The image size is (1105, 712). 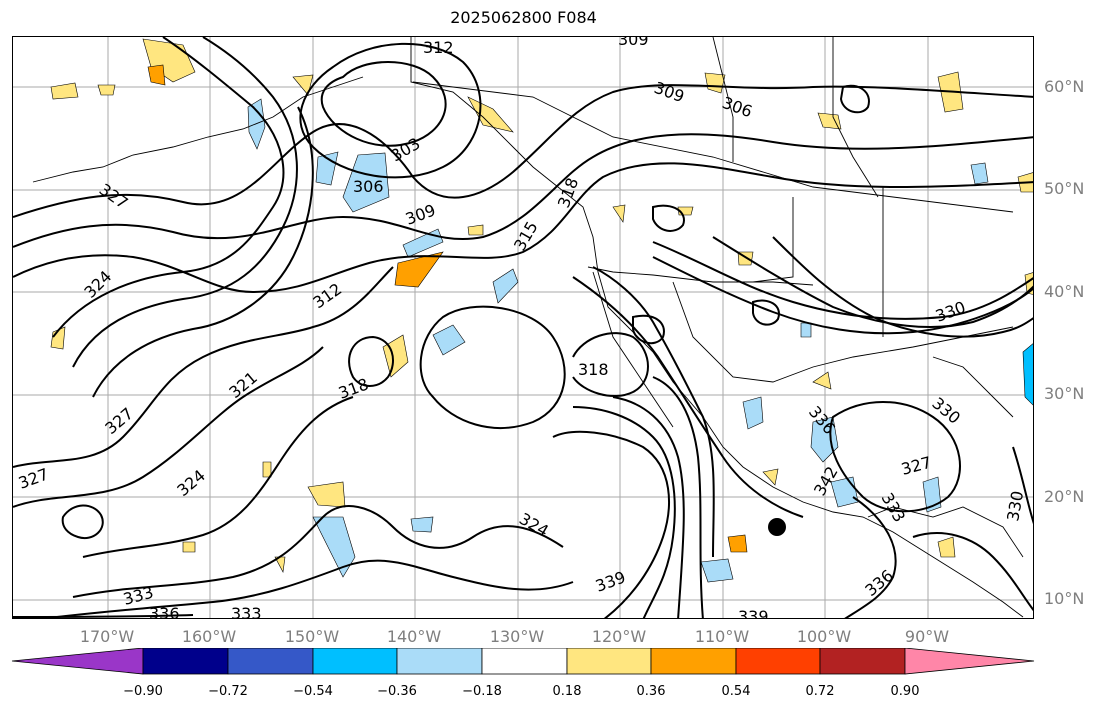 What do you see at coordinates (905, 691) in the screenshot?
I see `colorbar-tick-label: 0.90` at bounding box center [905, 691].